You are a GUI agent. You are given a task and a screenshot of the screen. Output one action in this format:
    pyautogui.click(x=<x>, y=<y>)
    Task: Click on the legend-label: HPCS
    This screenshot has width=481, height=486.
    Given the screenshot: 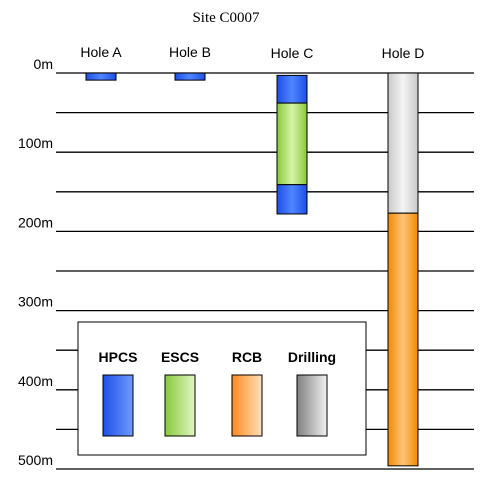 What is the action you would take?
    pyautogui.click(x=118, y=357)
    